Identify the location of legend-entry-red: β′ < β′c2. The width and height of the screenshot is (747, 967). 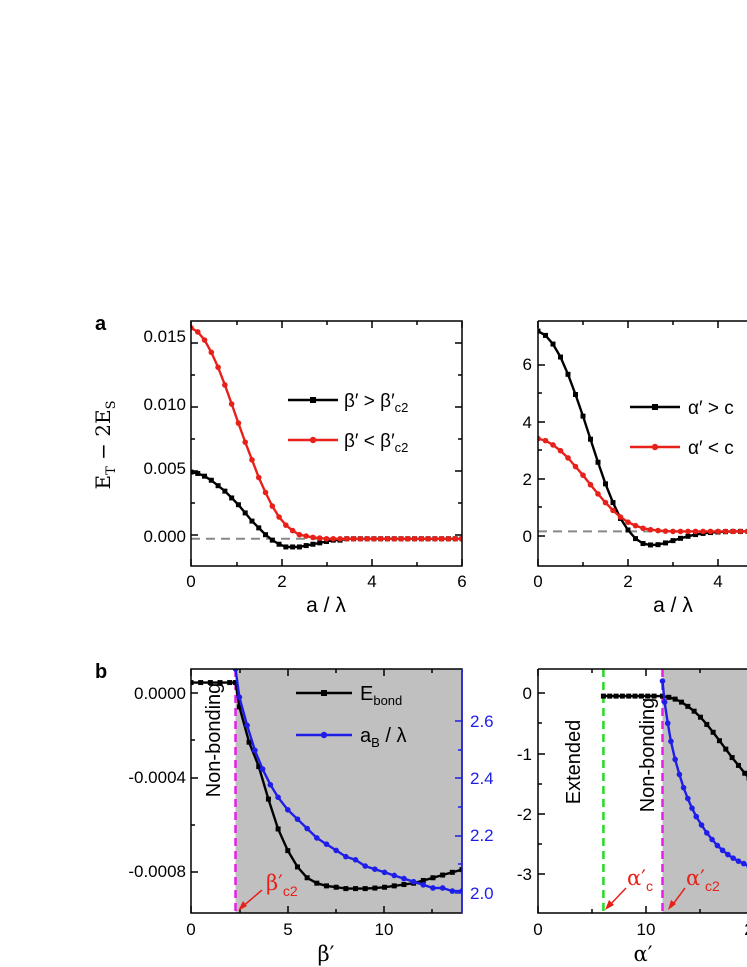
(376, 443).